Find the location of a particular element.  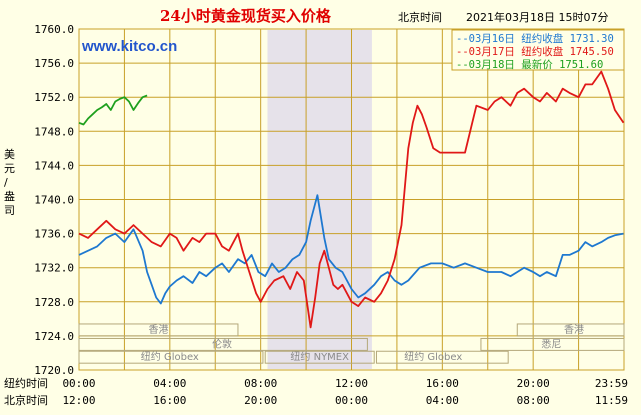

market-label-globex_1: 纽约 Globex is located at coordinates (170, 356).